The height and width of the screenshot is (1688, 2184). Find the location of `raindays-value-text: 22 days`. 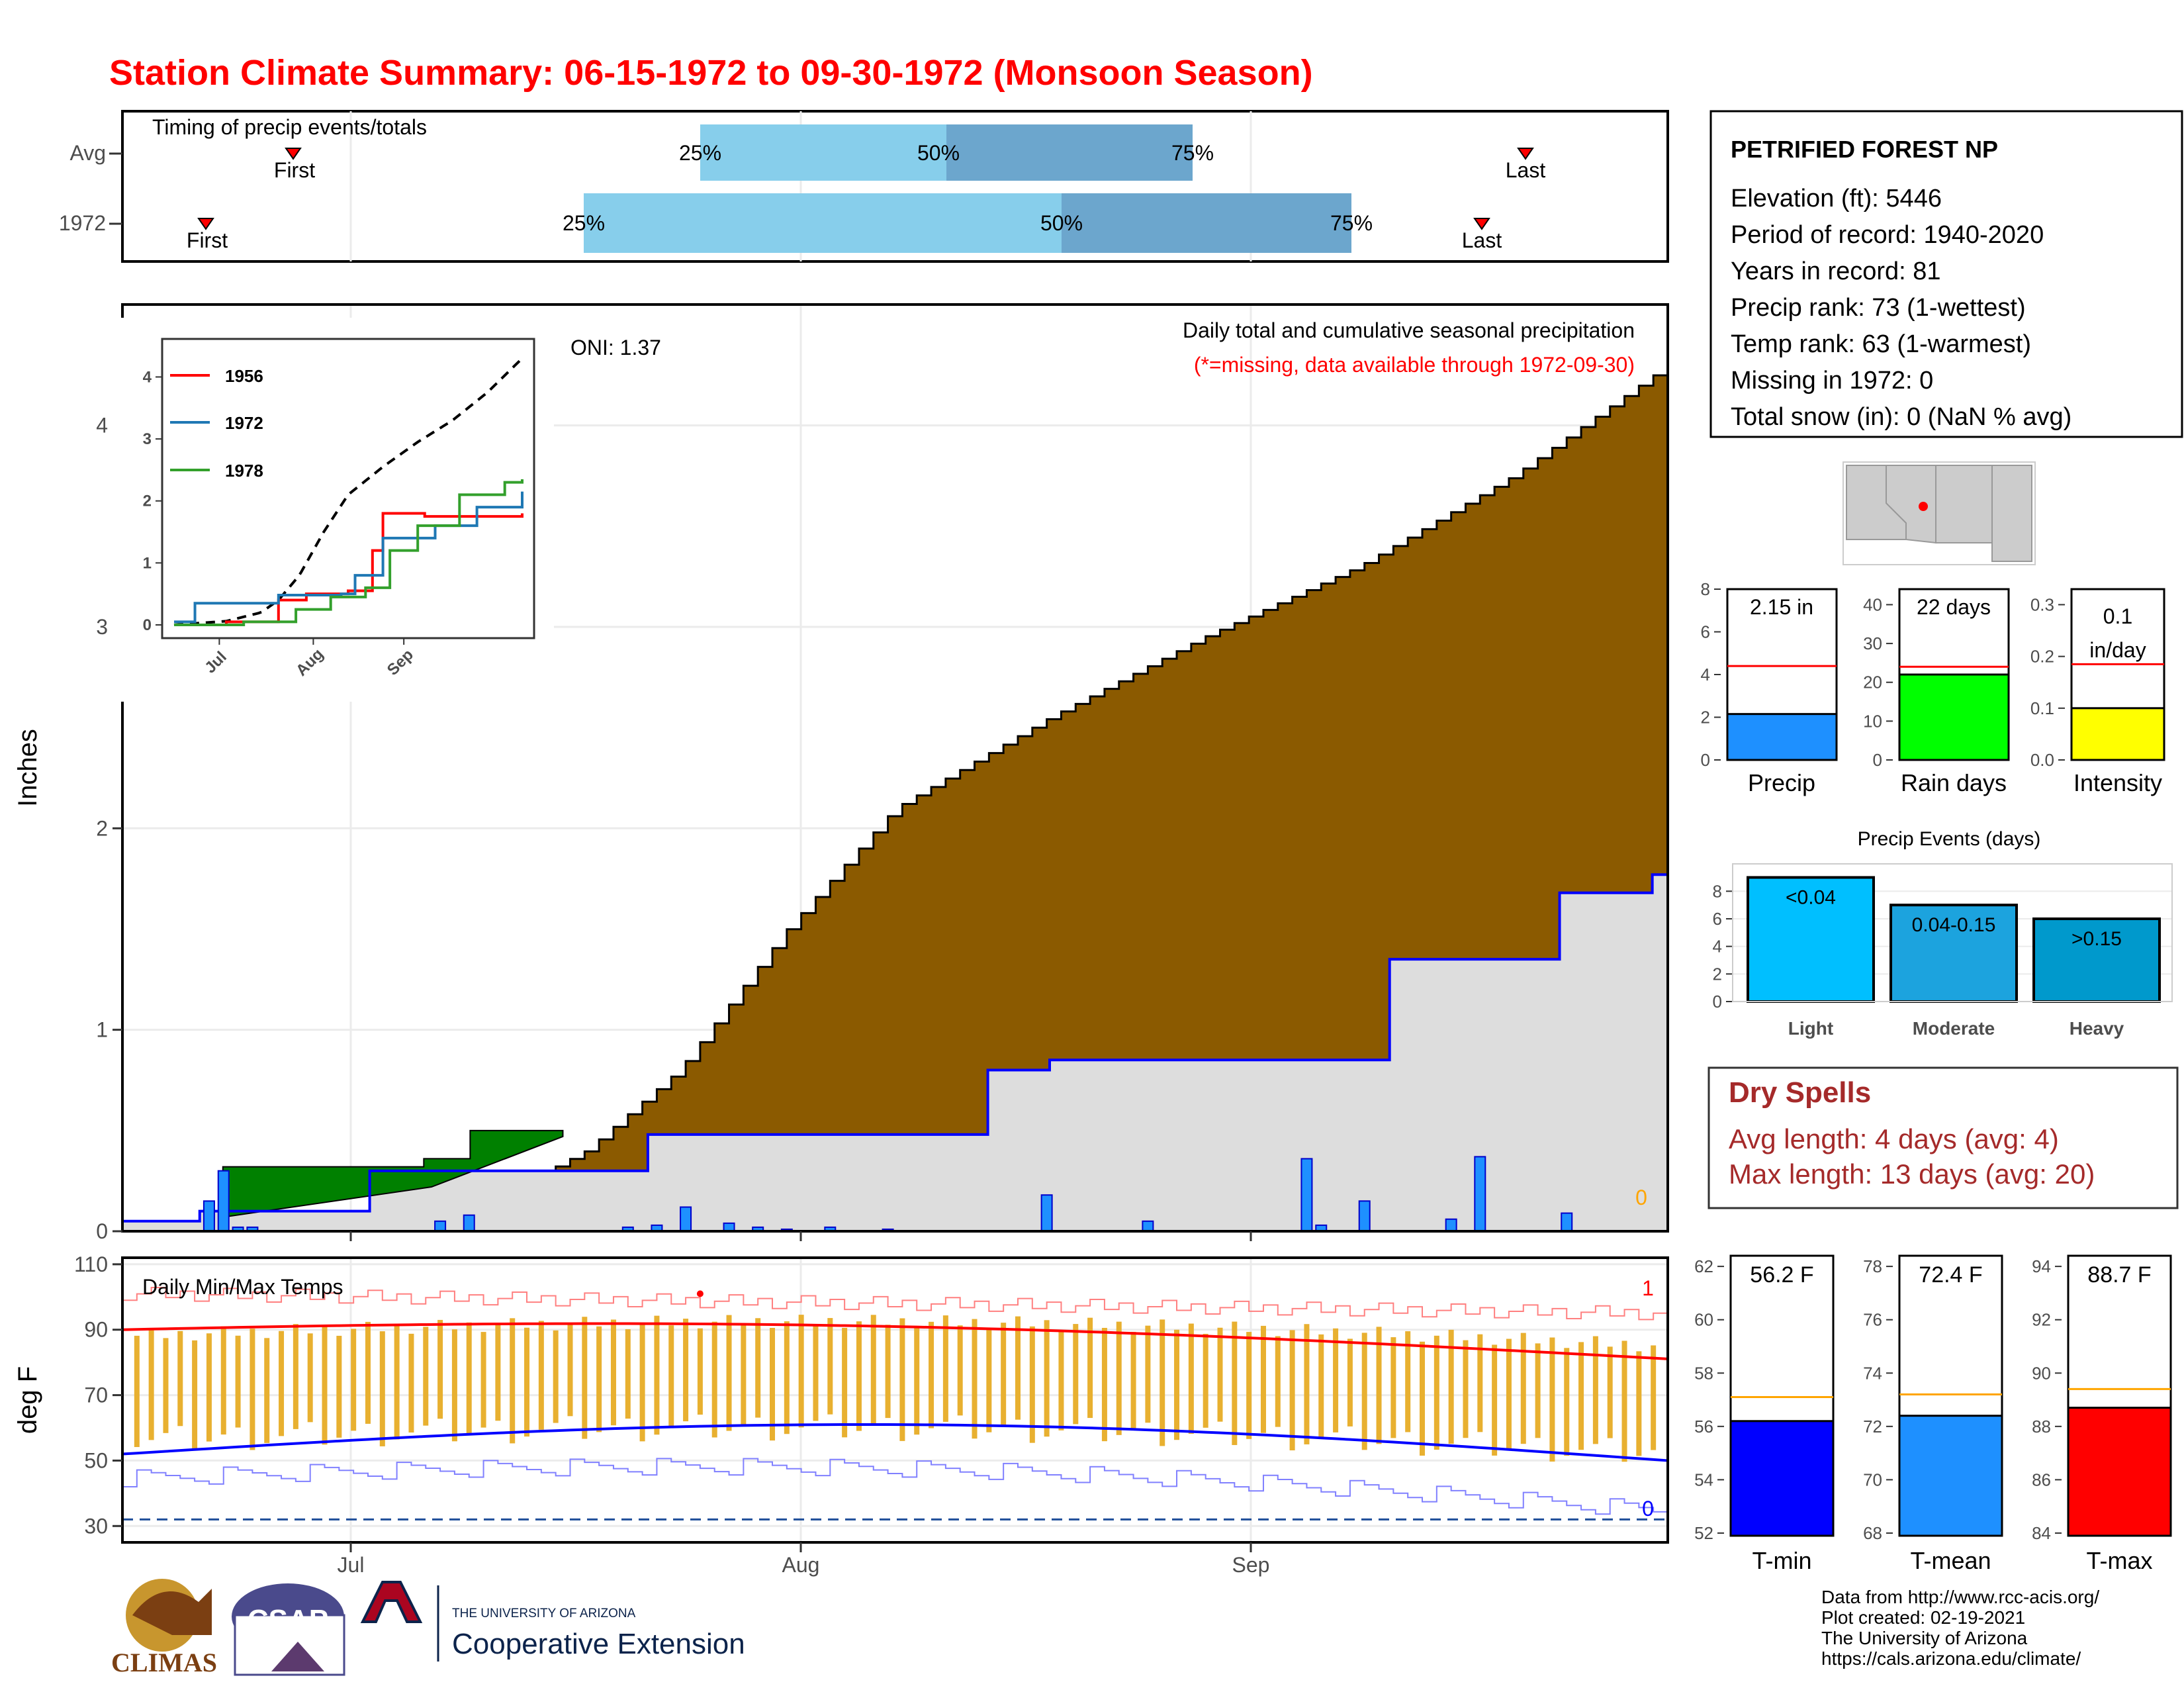

raindays-value-text: 22 days is located at coordinates (1954, 607).